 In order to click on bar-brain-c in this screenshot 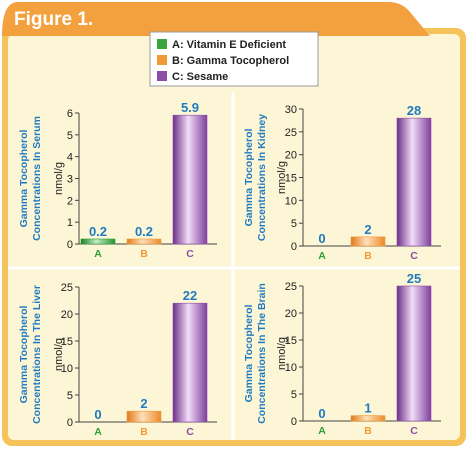, I will do `click(414, 353)`.